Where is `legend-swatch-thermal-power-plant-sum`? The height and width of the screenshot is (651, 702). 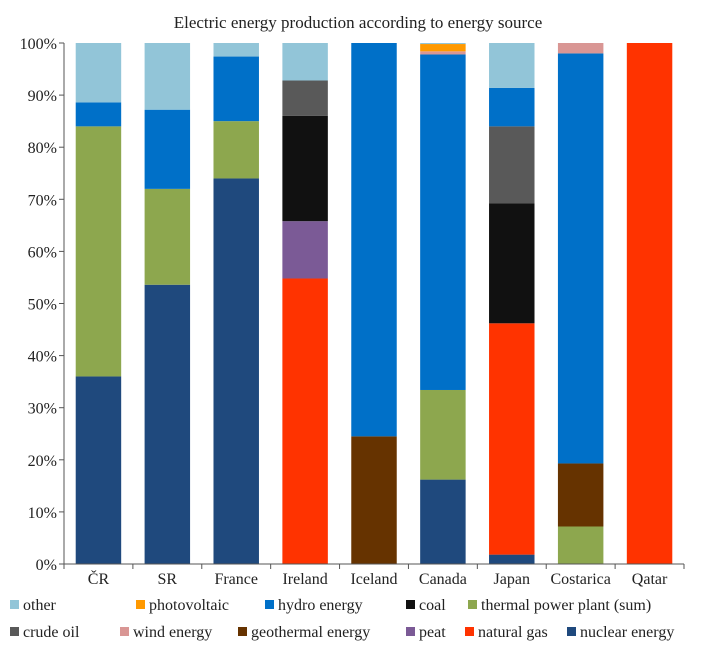 legend-swatch-thermal-power-plant-sum is located at coordinates (472, 604).